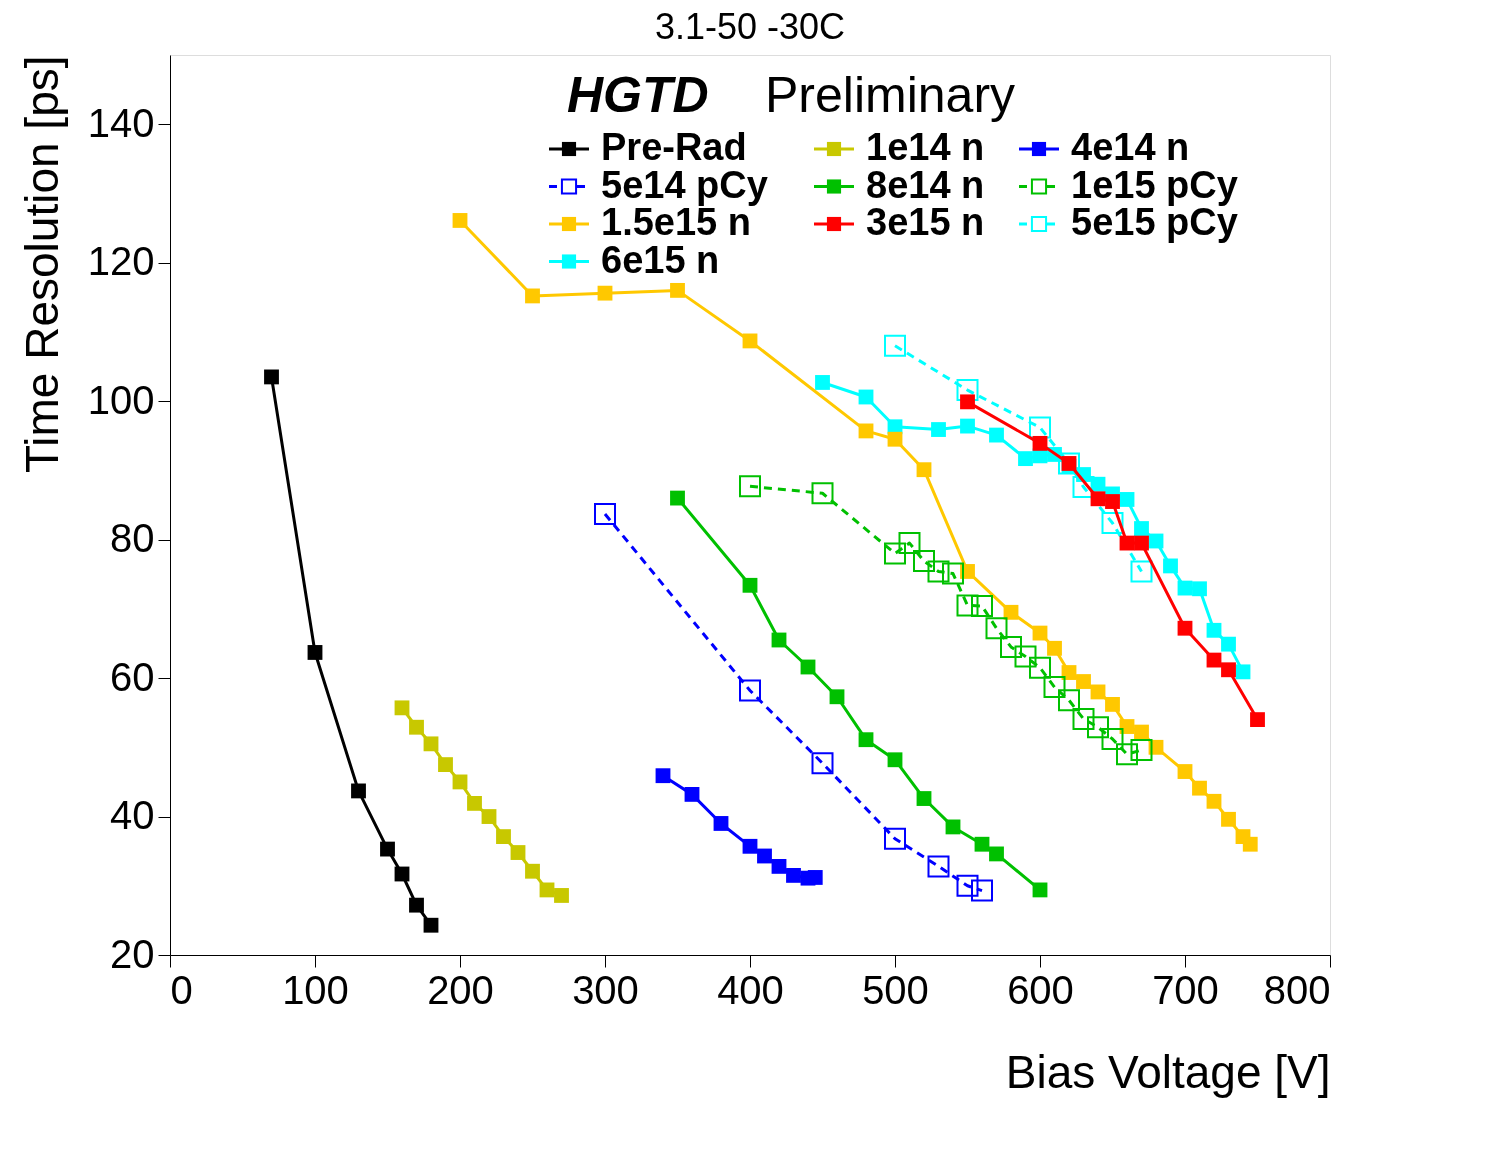 This screenshot has height=1161, width=1507. I want to click on x-tick-label: 600, so click(1040, 989).